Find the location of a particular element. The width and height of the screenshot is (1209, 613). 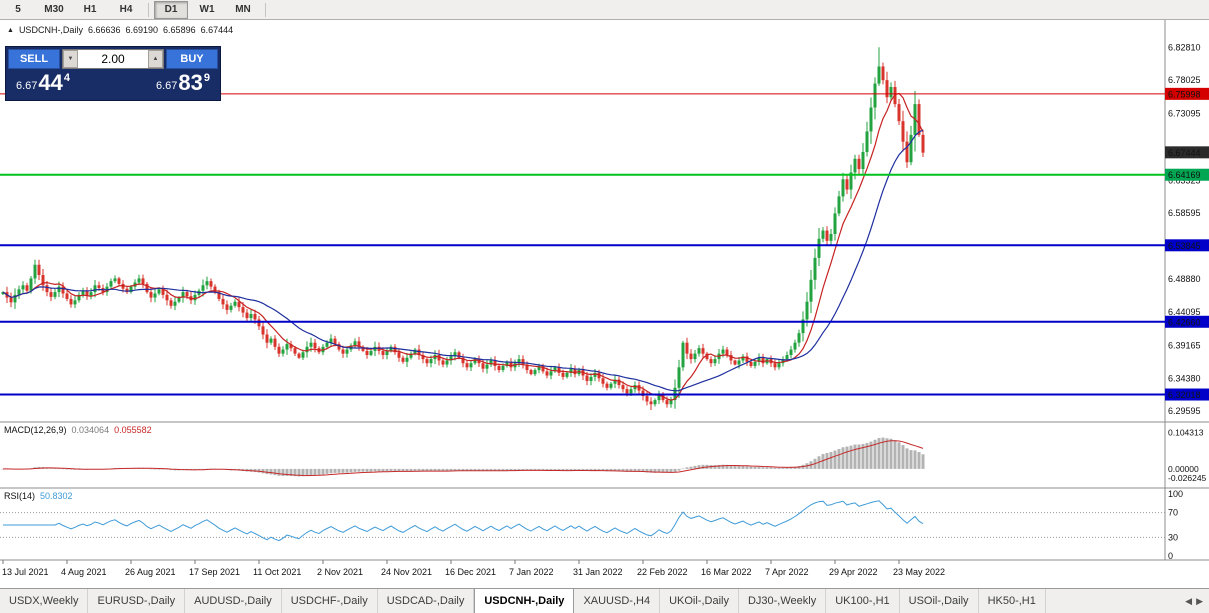

volume-control: ▼ ▲ is located at coordinates (113, 59).